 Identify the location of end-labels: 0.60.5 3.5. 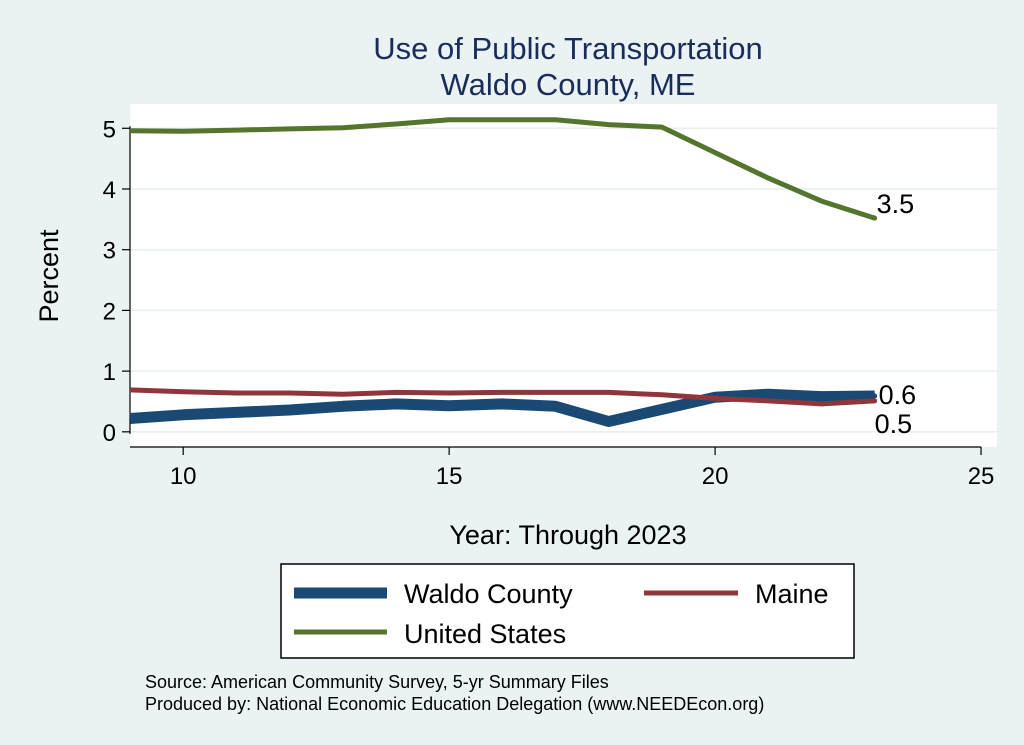
(896, 314).